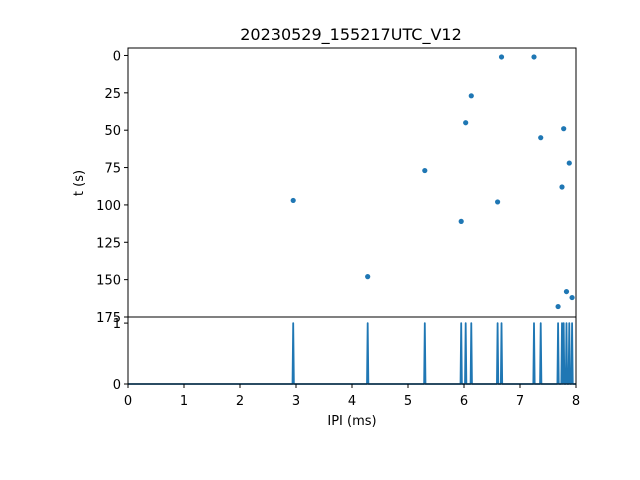 The width and height of the screenshot is (640, 480). What do you see at coordinates (120, 355) in the screenshot?
I see `y-axis-ticks-bottom: 01` at bounding box center [120, 355].